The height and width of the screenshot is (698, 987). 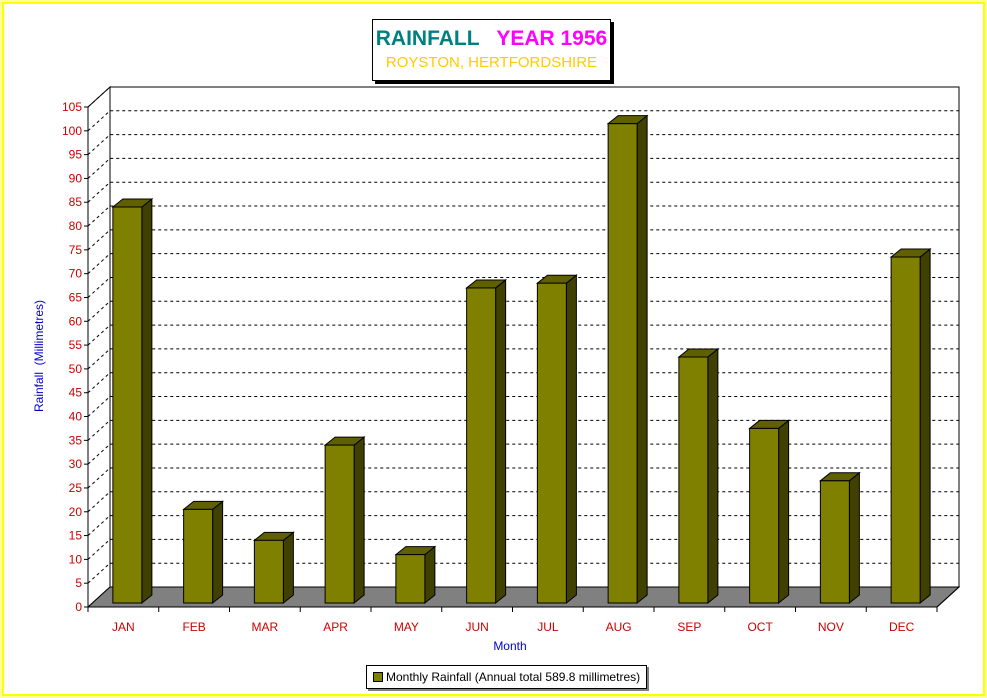 I want to click on x-tick-label: AUG, so click(x=619, y=627).